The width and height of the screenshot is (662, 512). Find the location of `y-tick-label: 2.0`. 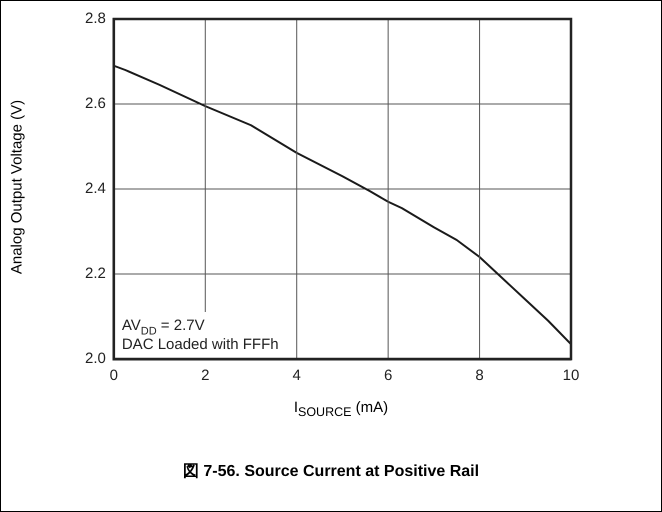

y-tick-label: 2.0 is located at coordinates (95, 359).